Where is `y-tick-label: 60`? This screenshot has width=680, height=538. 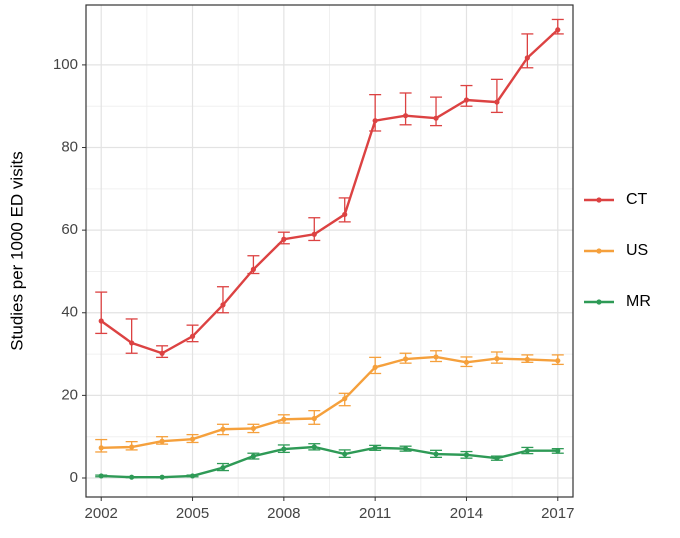 y-tick-label: 60 is located at coordinates (69, 229).